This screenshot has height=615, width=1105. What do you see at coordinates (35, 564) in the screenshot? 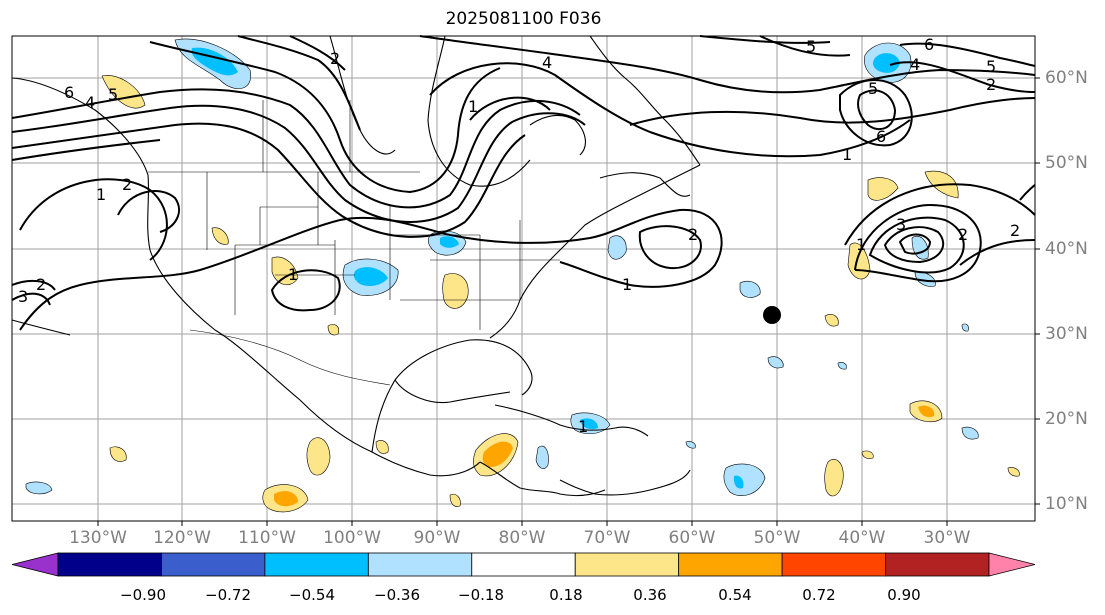
I see `colorbar-extend-low` at bounding box center [35, 564].